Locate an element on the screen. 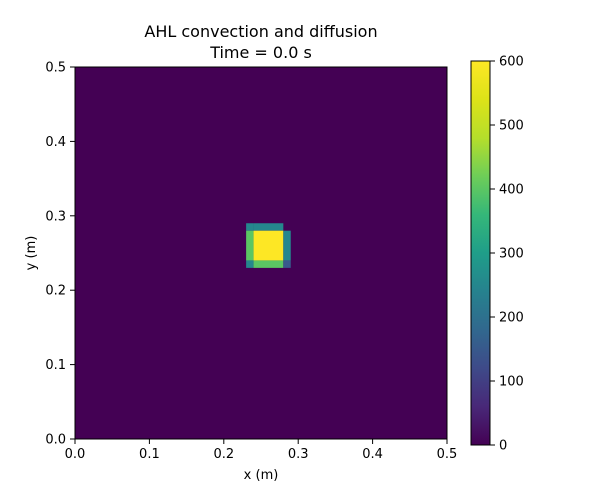 The width and height of the screenshot is (600, 500). y-tick-label: 0.2 is located at coordinates (55, 291).